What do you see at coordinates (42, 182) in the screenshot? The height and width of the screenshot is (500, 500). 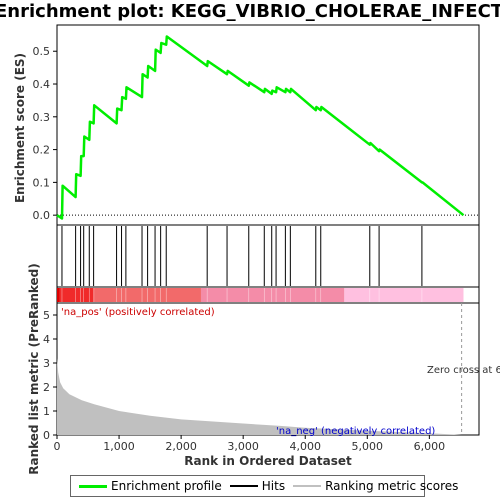 I see `es-y-tick-label: 0.1` at bounding box center [42, 182].